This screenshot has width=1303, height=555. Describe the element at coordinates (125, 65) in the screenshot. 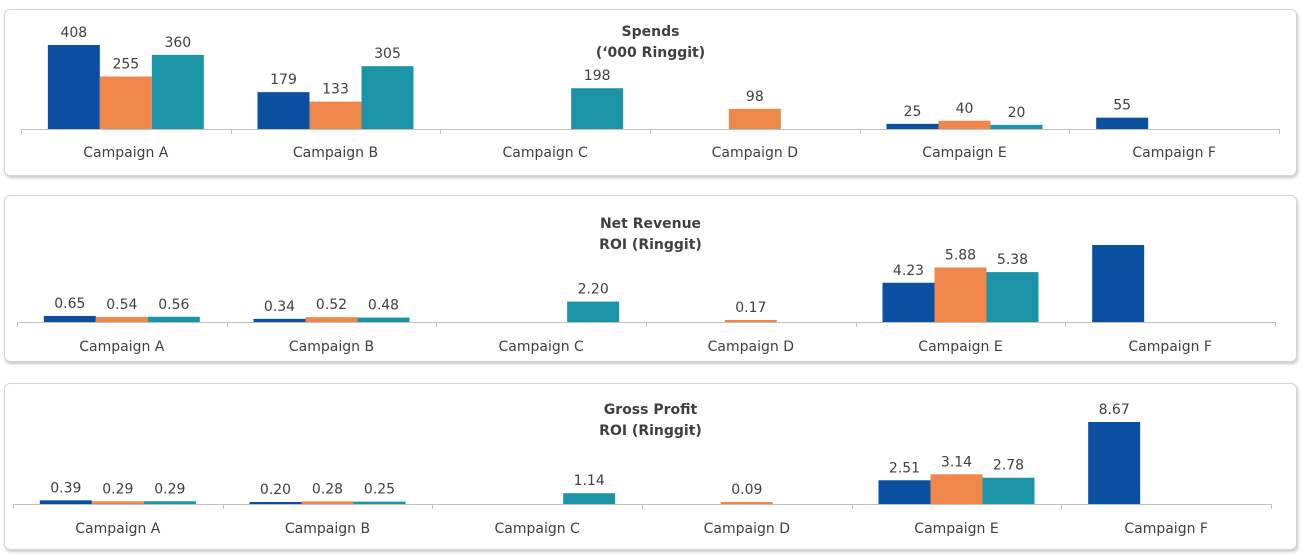

I see `spends-data-label: 255` at that location.